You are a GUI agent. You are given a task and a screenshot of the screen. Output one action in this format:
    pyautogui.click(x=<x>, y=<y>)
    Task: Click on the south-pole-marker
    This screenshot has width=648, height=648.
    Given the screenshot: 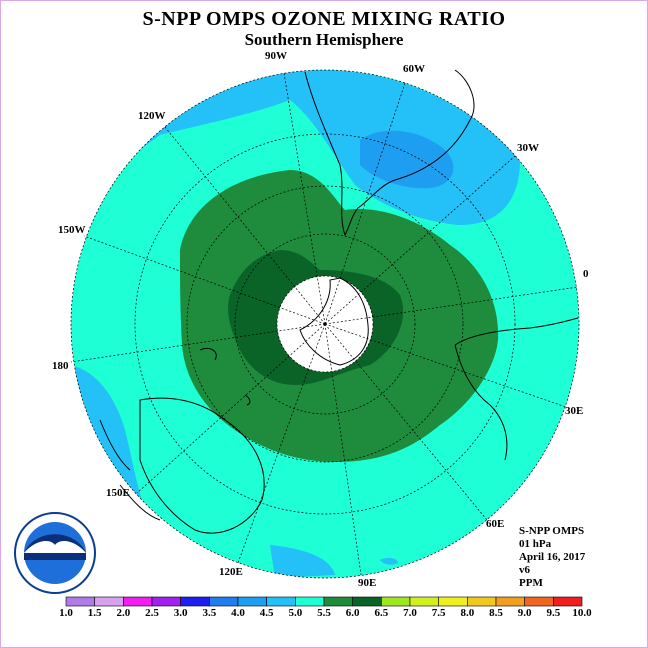 What is the action you would take?
    pyautogui.click(x=325, y=324)
    